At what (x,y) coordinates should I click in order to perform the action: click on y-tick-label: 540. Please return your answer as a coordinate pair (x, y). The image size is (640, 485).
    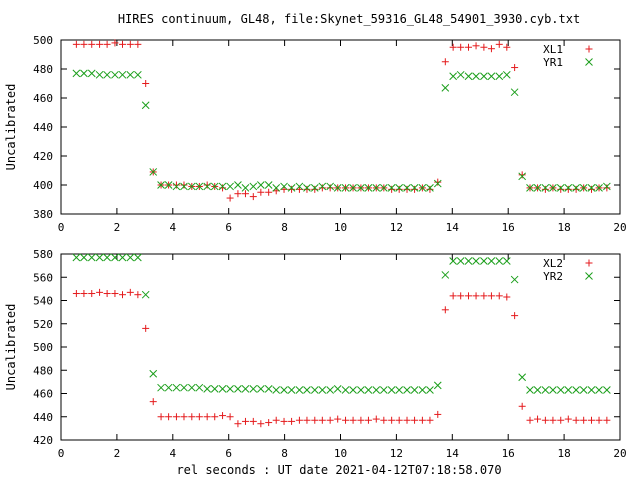
    Looking at the image, I should click on (43, 301).